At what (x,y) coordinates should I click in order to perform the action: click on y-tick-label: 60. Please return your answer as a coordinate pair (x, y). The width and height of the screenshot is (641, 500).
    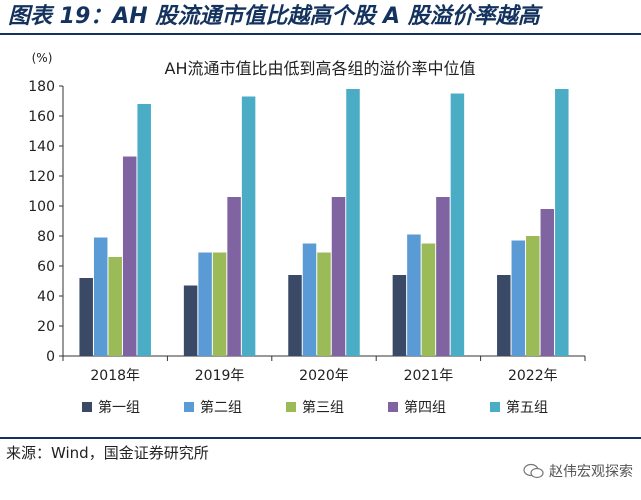
    Looking at the image, I should click on (46, 267).